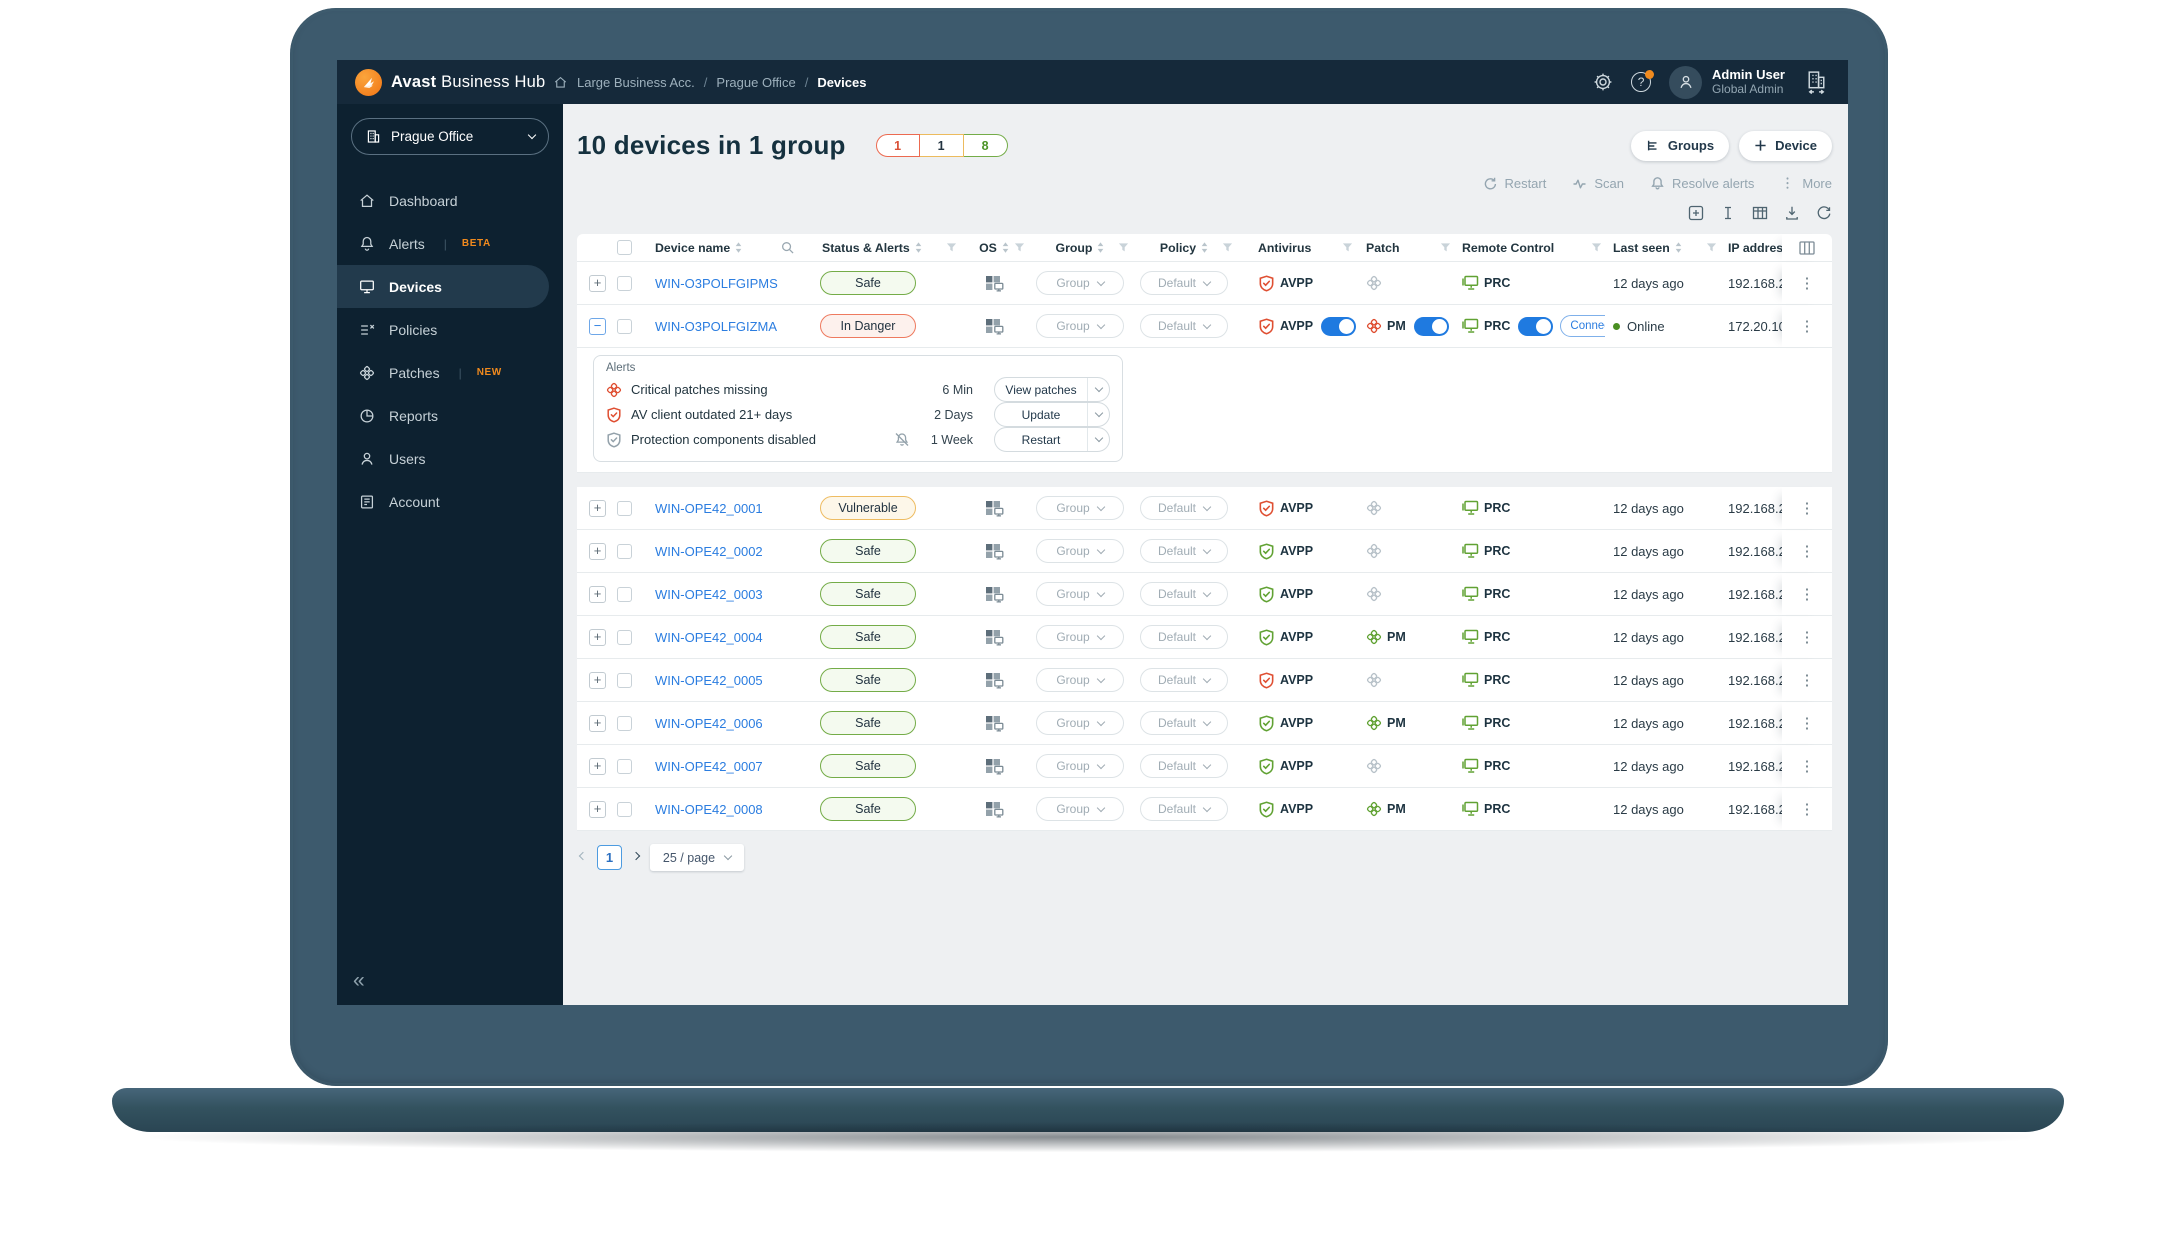 This screenshot has height=1246, width=2176. What do you see at coordinates (1536, 326) in the screenshot?
I see `remote-control-toggle` at bounding box center [1536, 326].